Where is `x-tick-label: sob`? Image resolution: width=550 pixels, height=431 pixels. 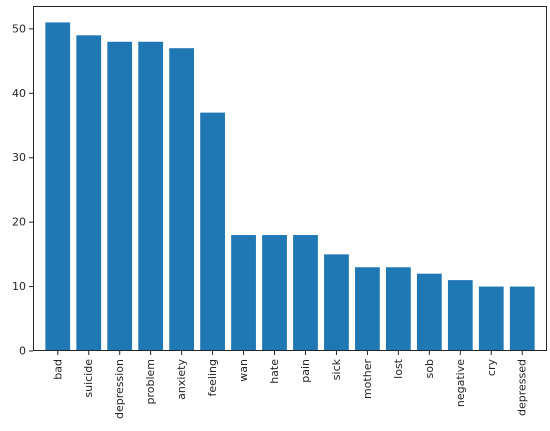
x-tick-label: sob is located at coordinates (429, 368).